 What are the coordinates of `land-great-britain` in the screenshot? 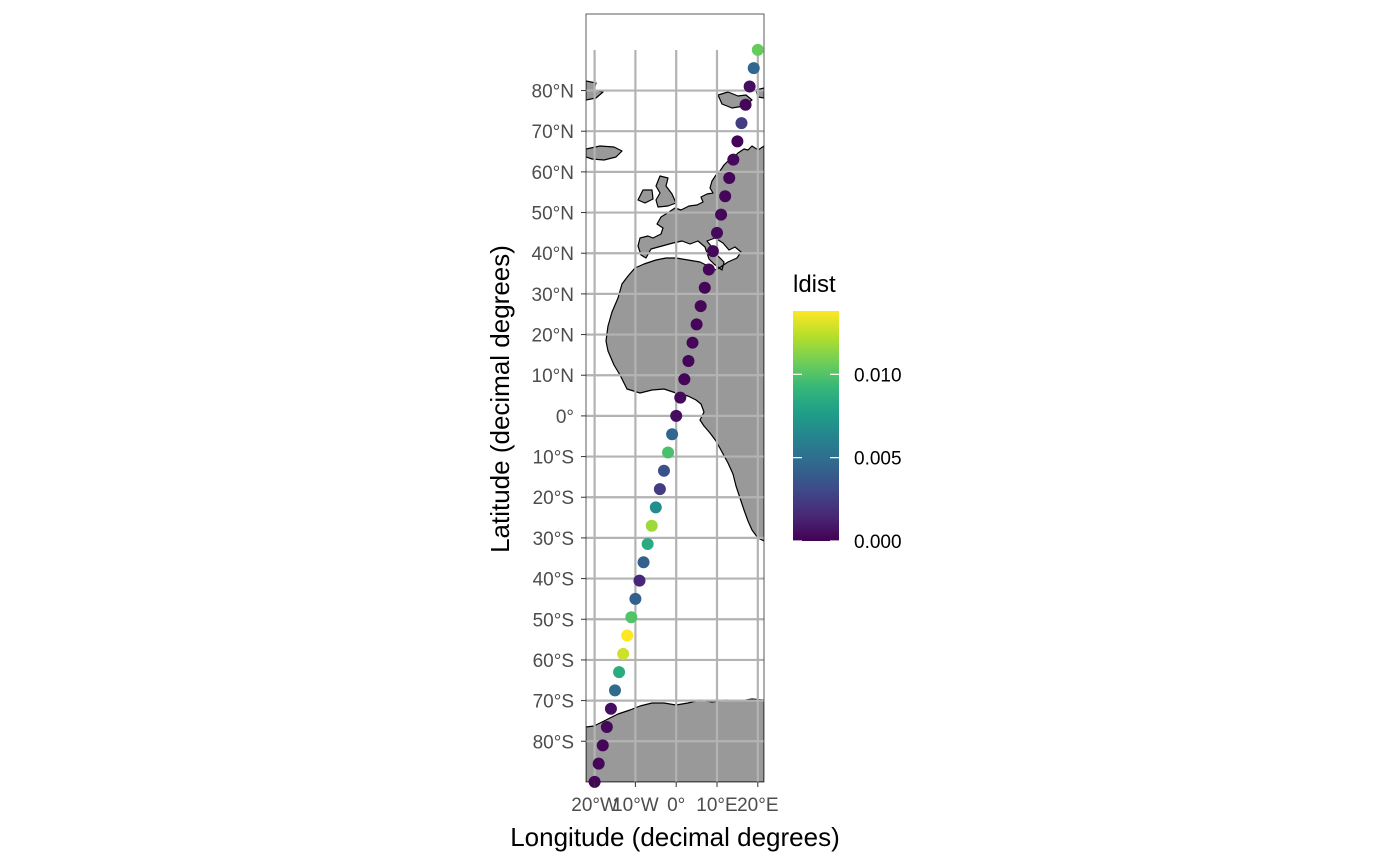 It's located at (666, 191).